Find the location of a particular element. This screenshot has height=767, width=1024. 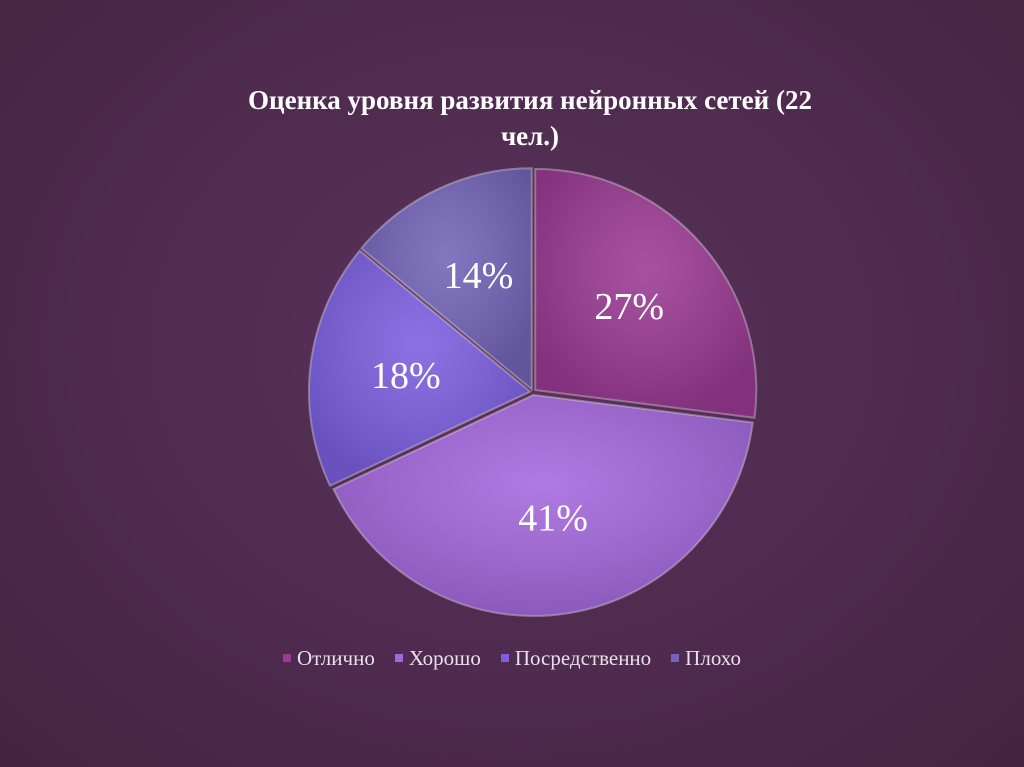

legend-item: Хорошо is located at coordinates (437, 658).